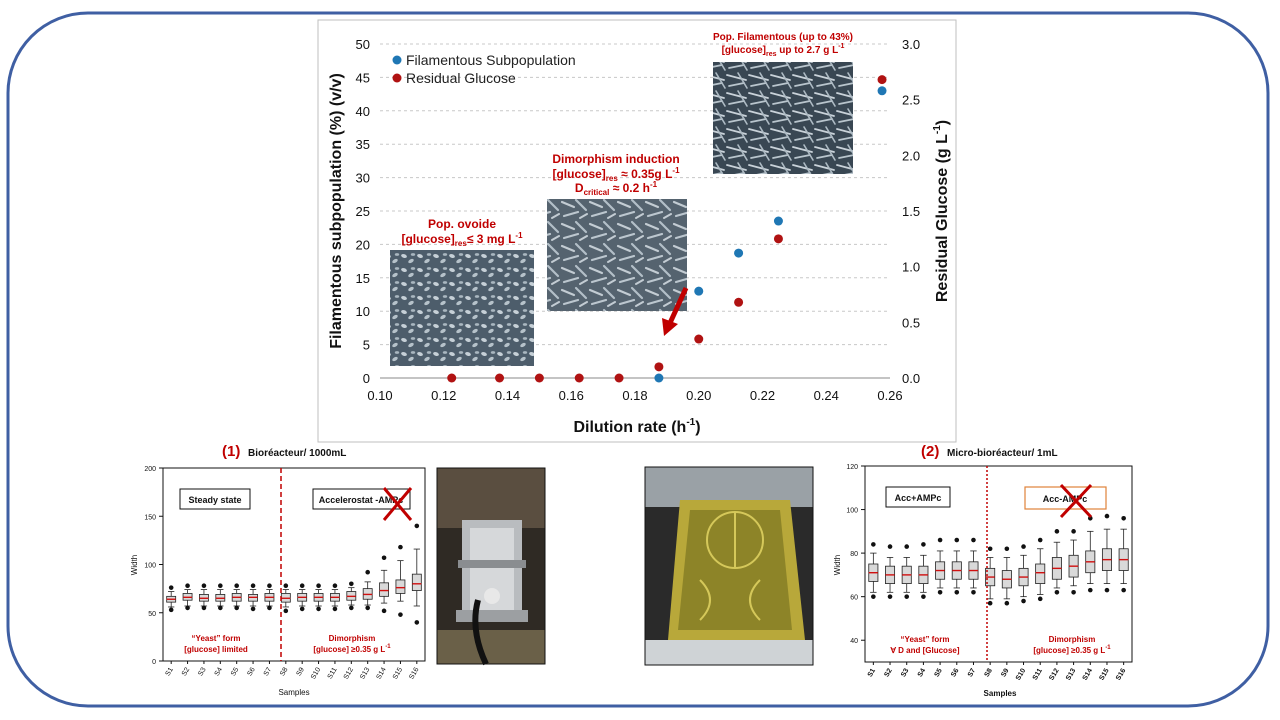 The height and width of the screenshot is (720, 1280). What do you see at coordinates (1002, 453) in the screenshot?
I see `boxplot2-section-title: Micro-bioréacteur/ 1mL` at bounding box center [1002, 453].